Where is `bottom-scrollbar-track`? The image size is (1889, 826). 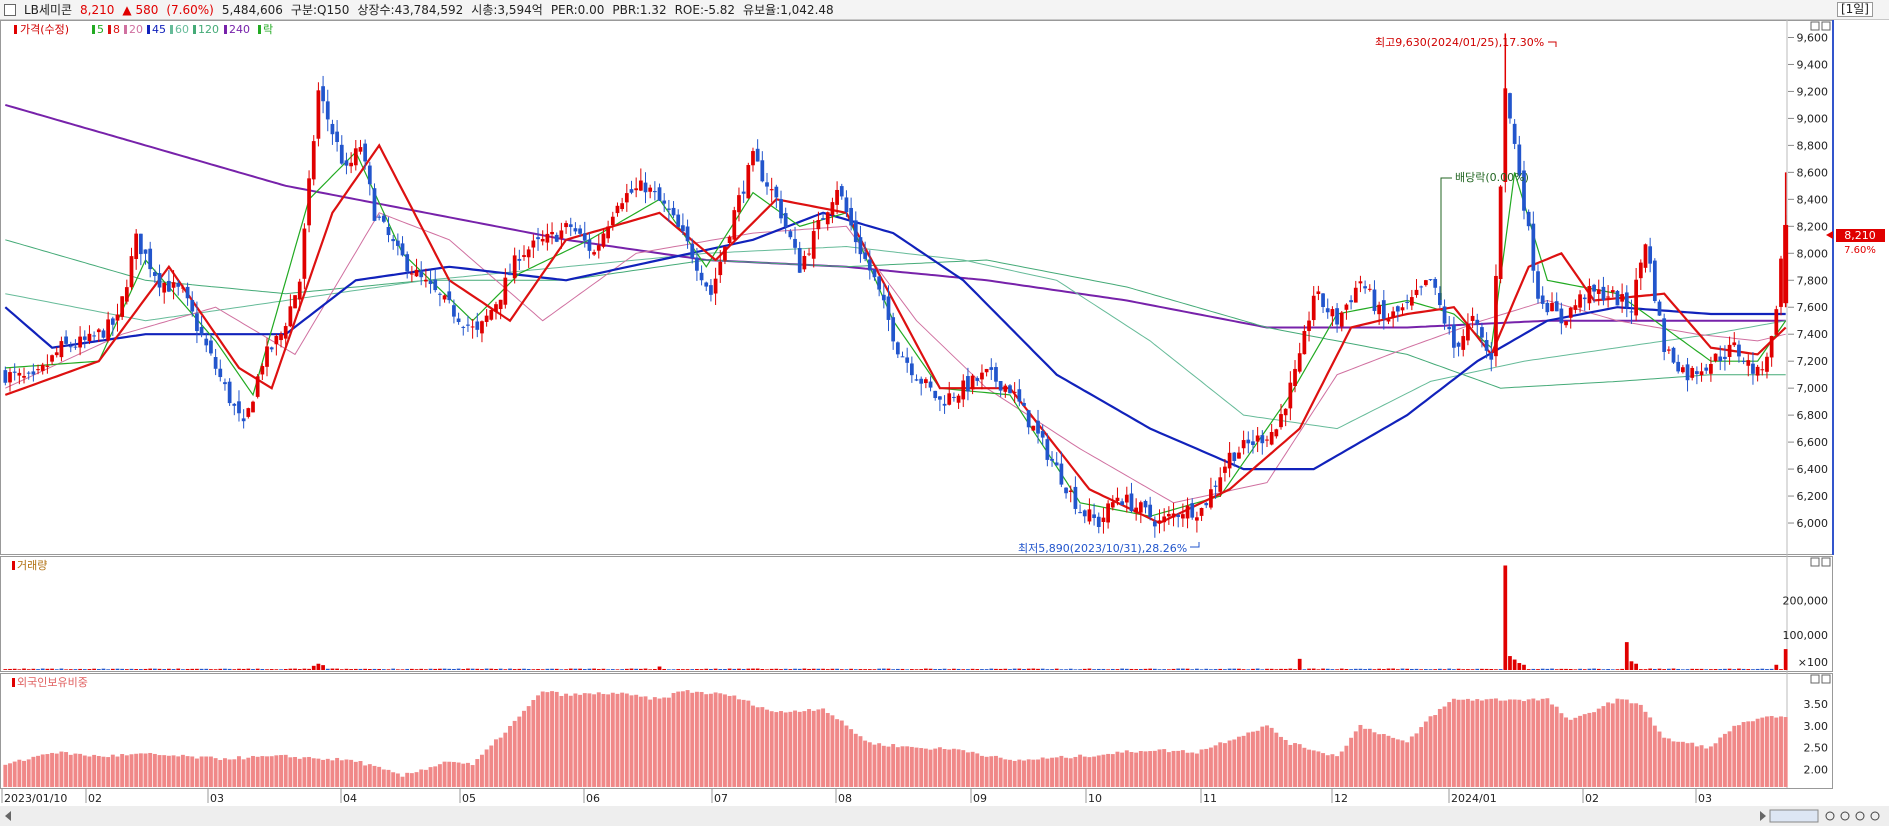
bottom-scrollbar-track is located at coordinates (944, 816).